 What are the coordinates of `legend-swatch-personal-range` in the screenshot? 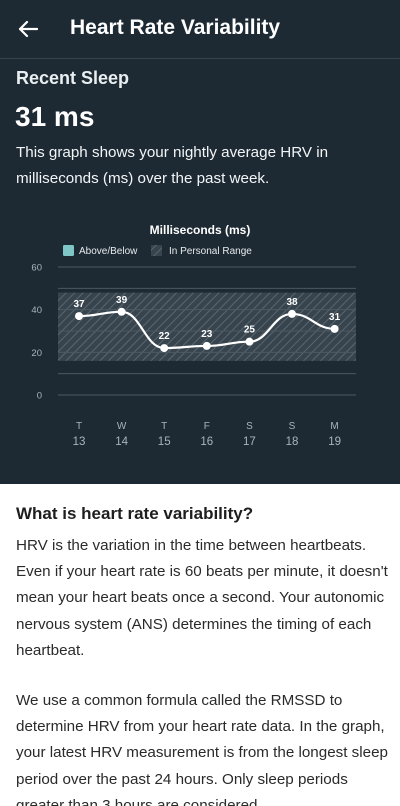 It's located at (156, 250).